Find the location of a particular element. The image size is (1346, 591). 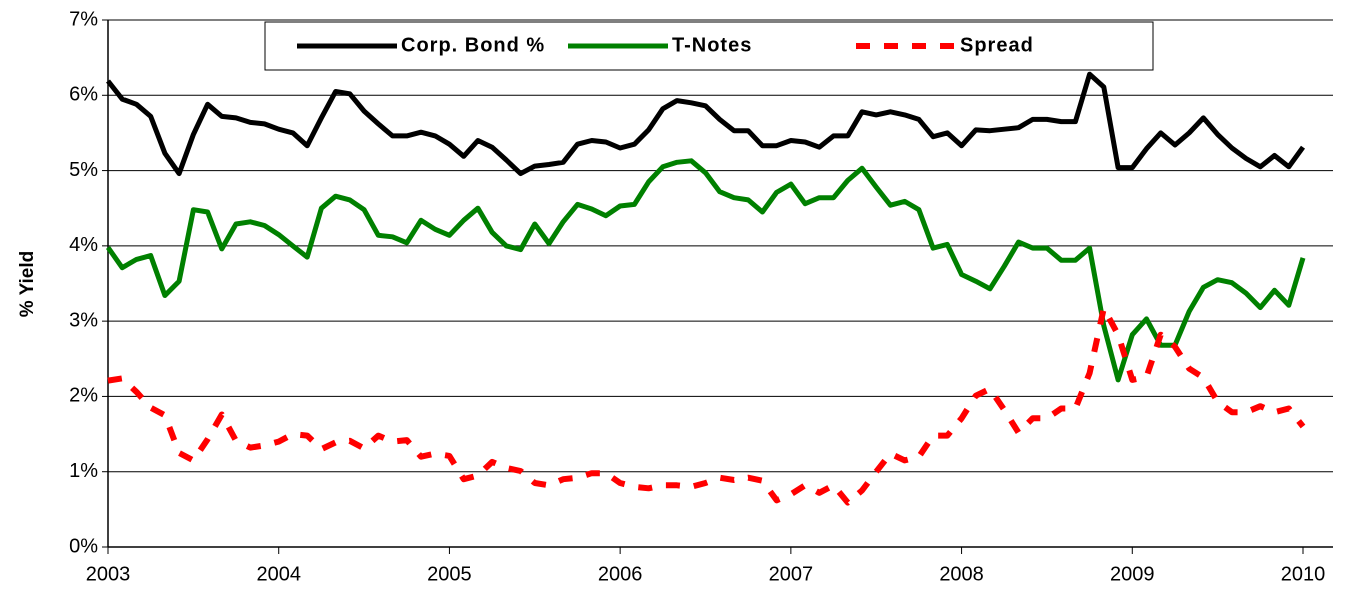

legend-label: Corp. Bond % is located at coordinates (473, 45).